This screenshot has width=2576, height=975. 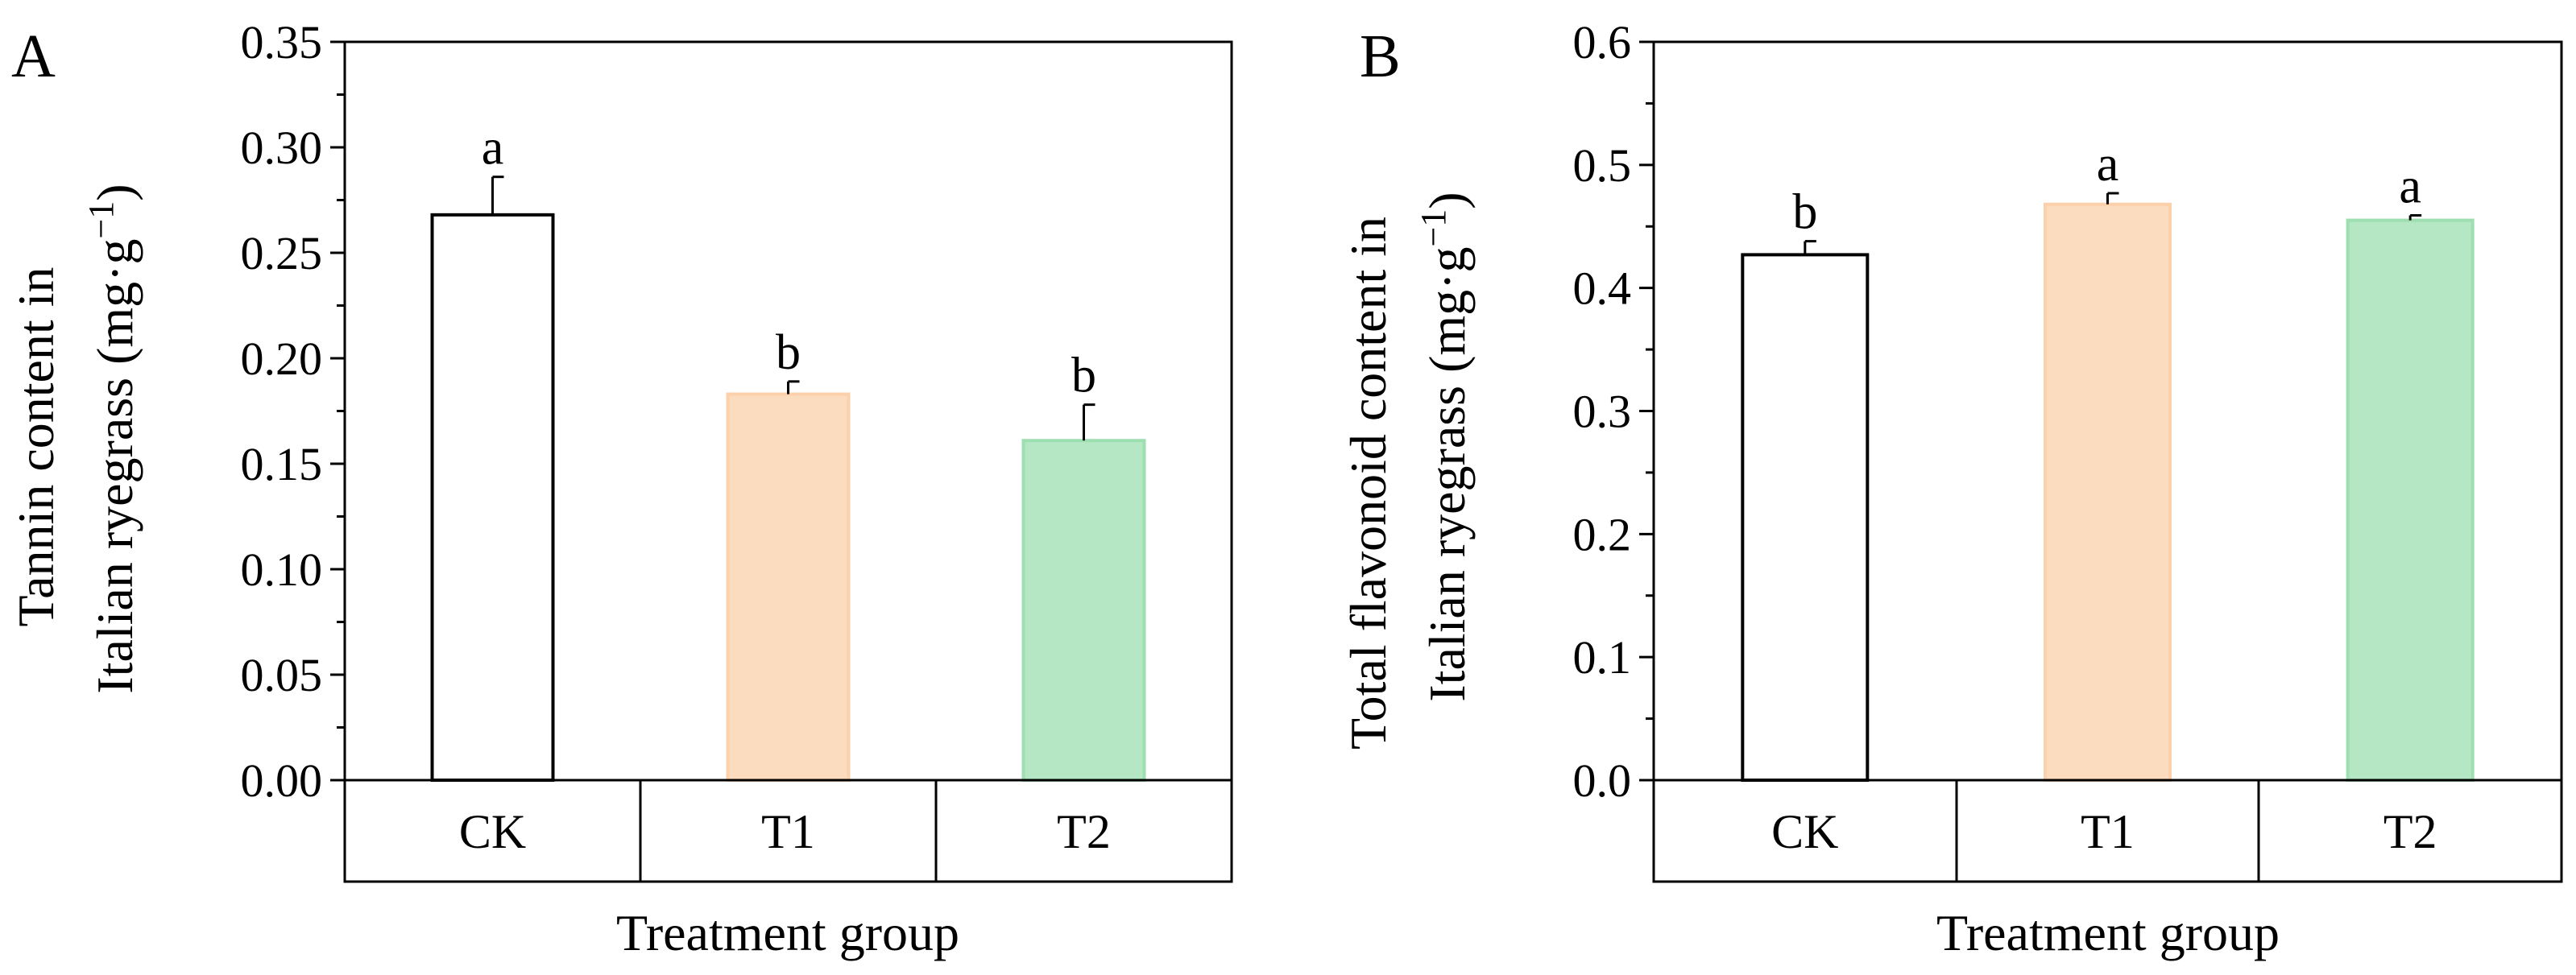 I want to click on y-tick-label: 0.25, so click(x=282, y=253).